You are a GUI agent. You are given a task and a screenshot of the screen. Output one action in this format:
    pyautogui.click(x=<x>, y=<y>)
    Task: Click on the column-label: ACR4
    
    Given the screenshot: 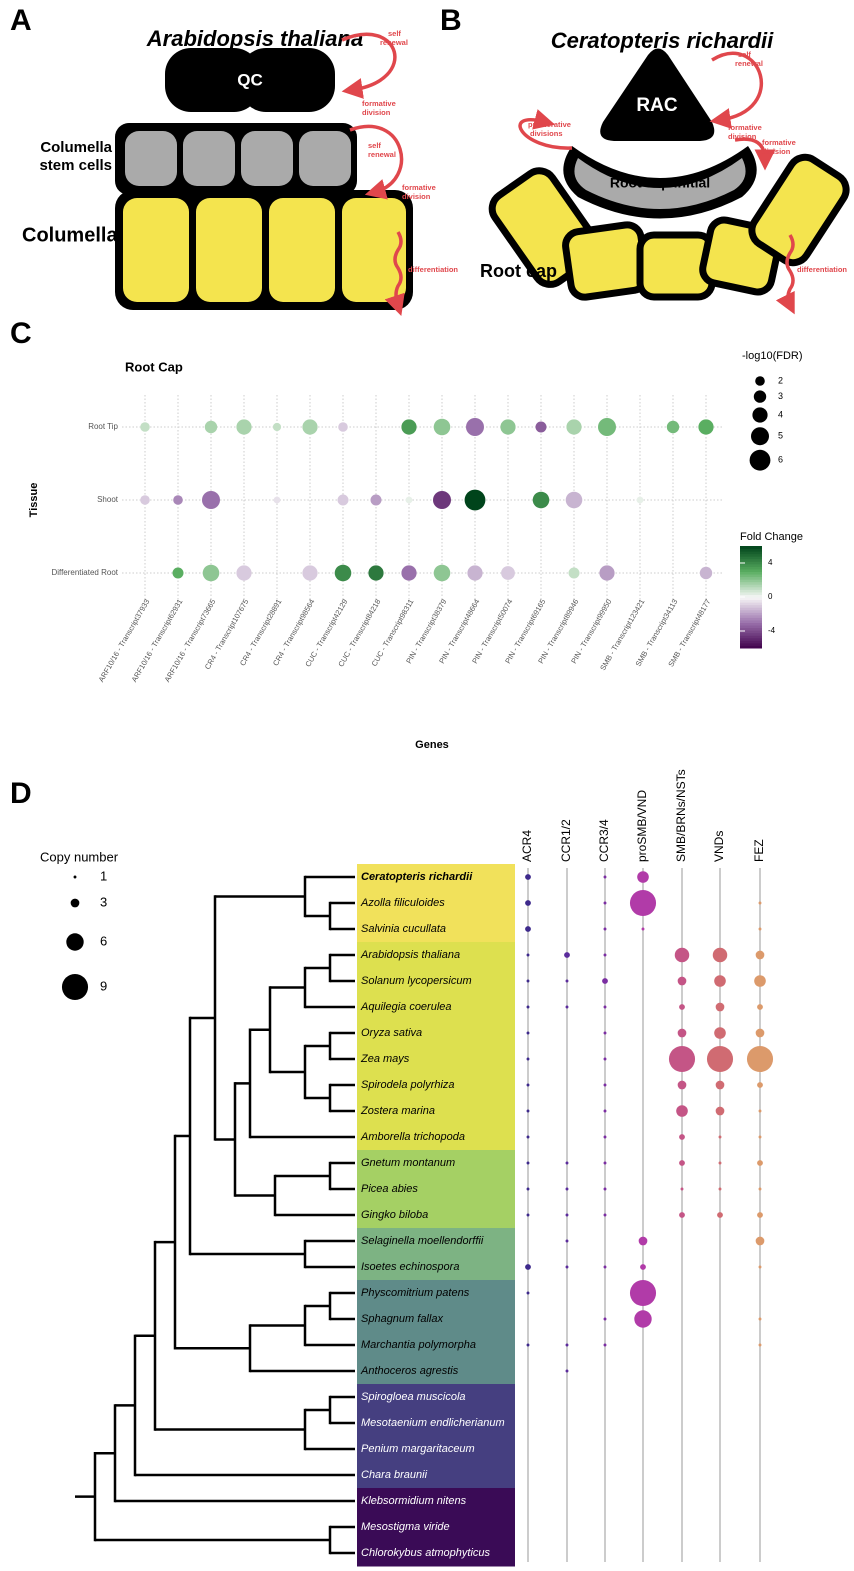 What is the action you would take?
    pyautogui.click(x=527, y=846)
    